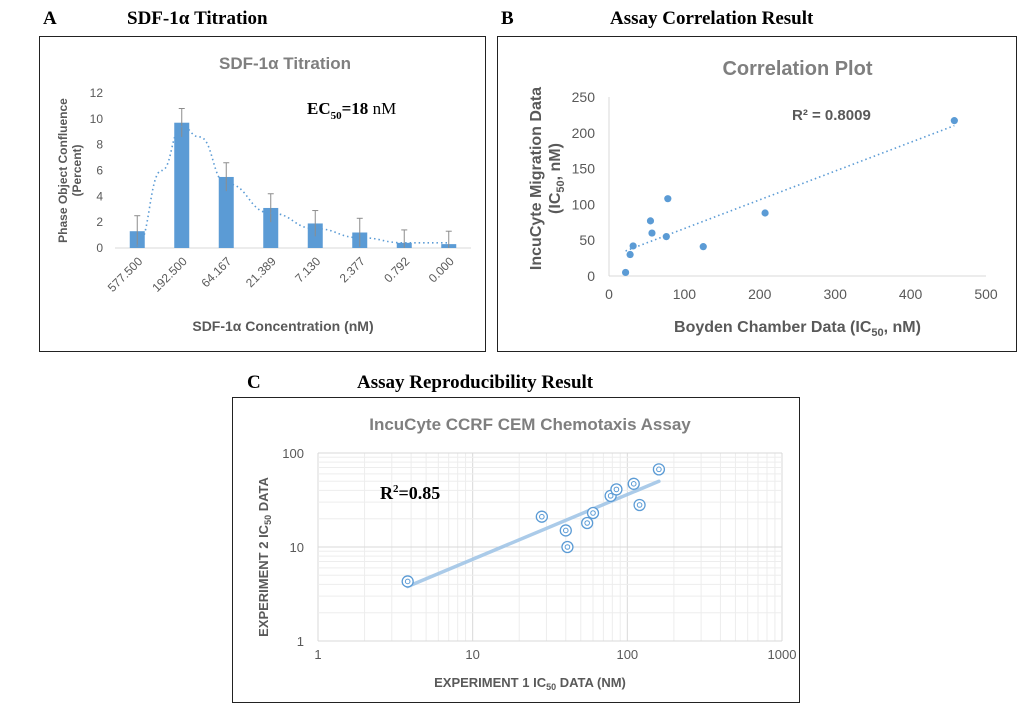 This screenshot has width=1023, height=721. Describe the element at coordinates (217, 272) in the screenshot. I see `x-tick-label: 64.167` at that location.